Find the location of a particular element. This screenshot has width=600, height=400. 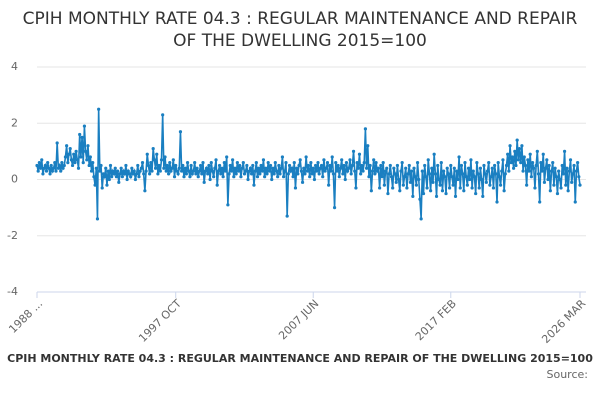

x-tick-label: 2026 MAR is located at coordinates (563, 321).